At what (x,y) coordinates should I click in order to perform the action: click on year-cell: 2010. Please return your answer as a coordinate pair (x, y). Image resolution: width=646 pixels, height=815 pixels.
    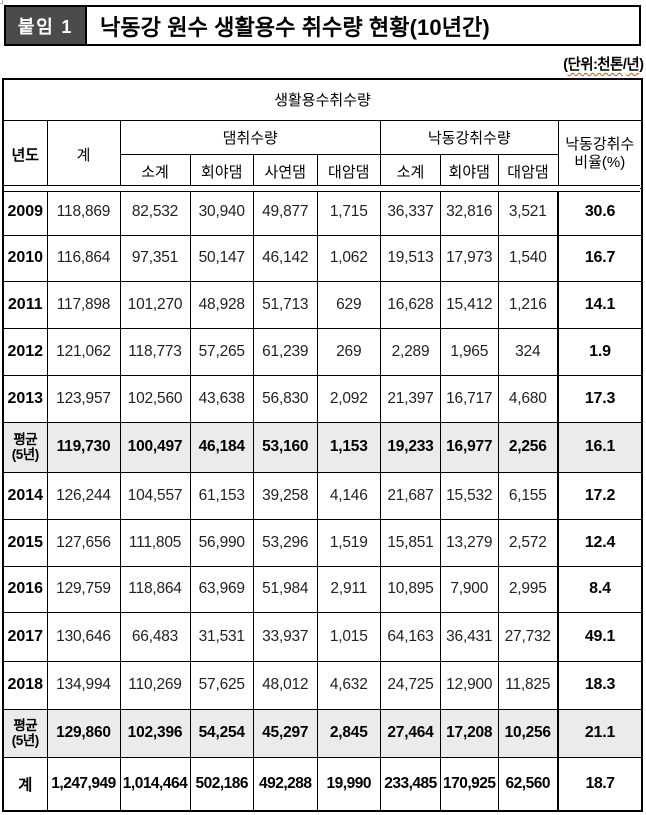
    Looking at the image, I should click on (25, 258).